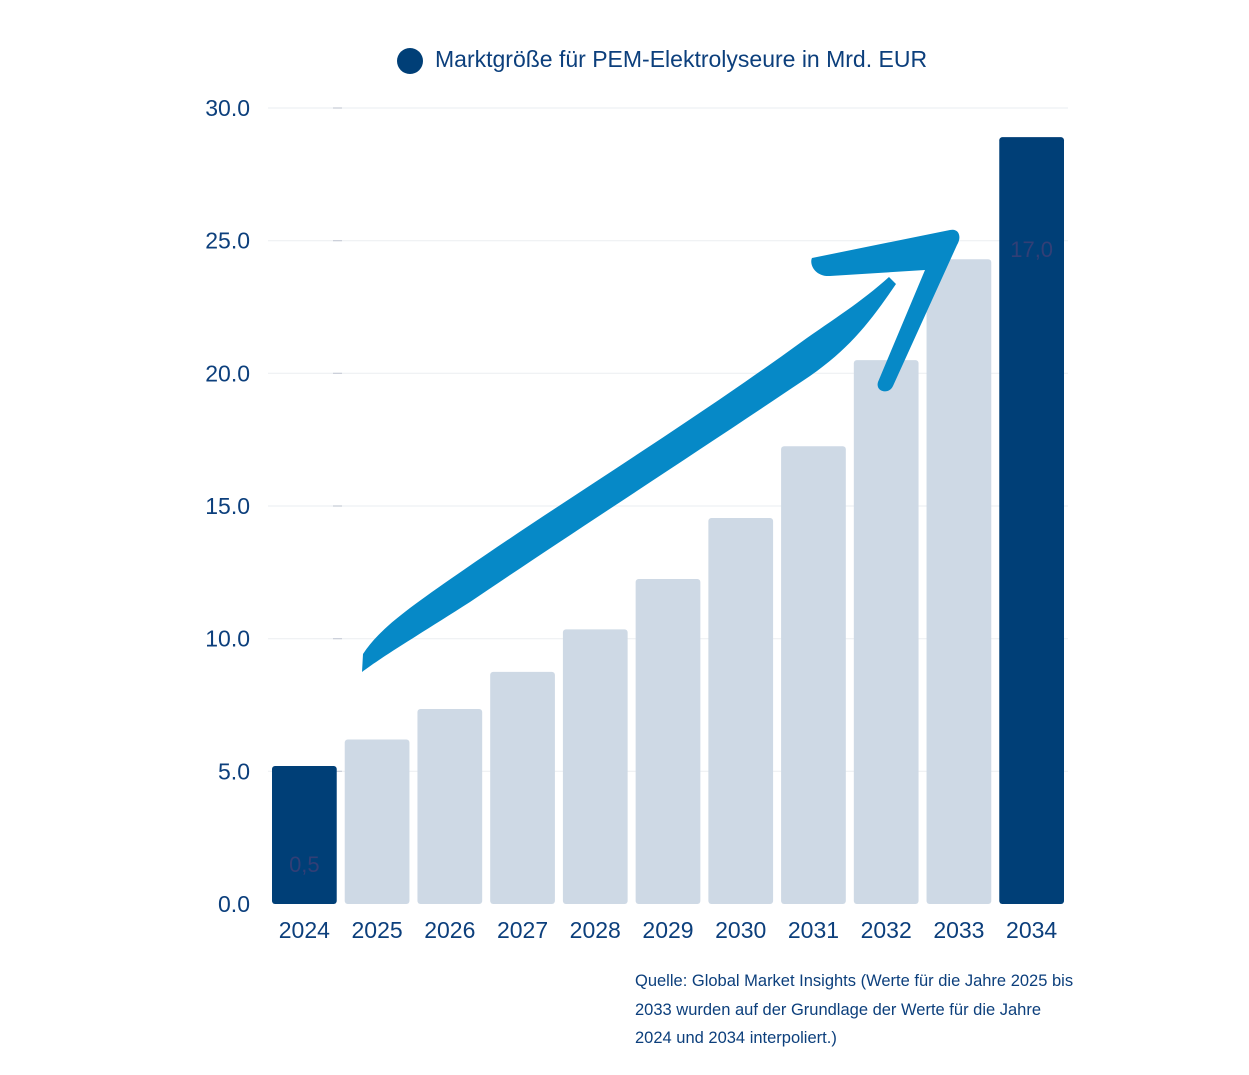 This screenshot has height=1075, width=1249. What do you see at coordinates (227, 373) in the screenshot?
I see `y-tick-label: 20.0` at bounding box center [227, 373].